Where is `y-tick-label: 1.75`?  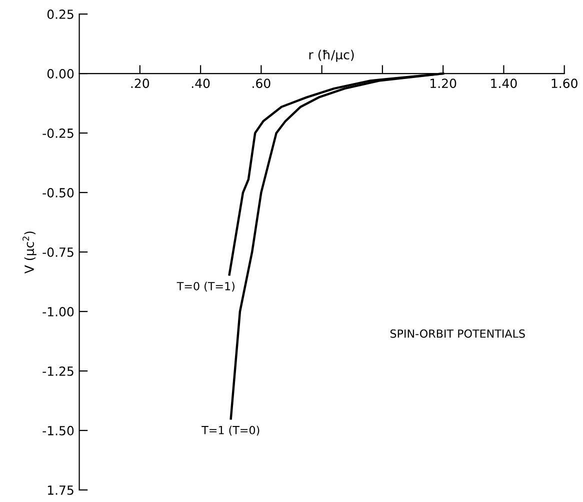
y-tick-label: 1.75 is located at coordinates (61, 490).